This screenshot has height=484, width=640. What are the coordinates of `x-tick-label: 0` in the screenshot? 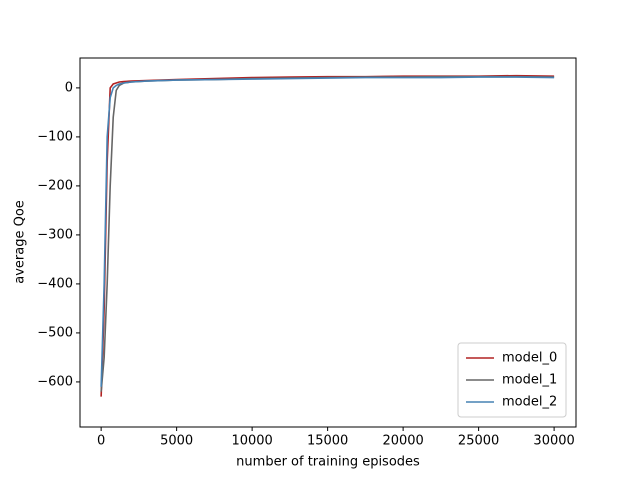 It's located at (101, 441).